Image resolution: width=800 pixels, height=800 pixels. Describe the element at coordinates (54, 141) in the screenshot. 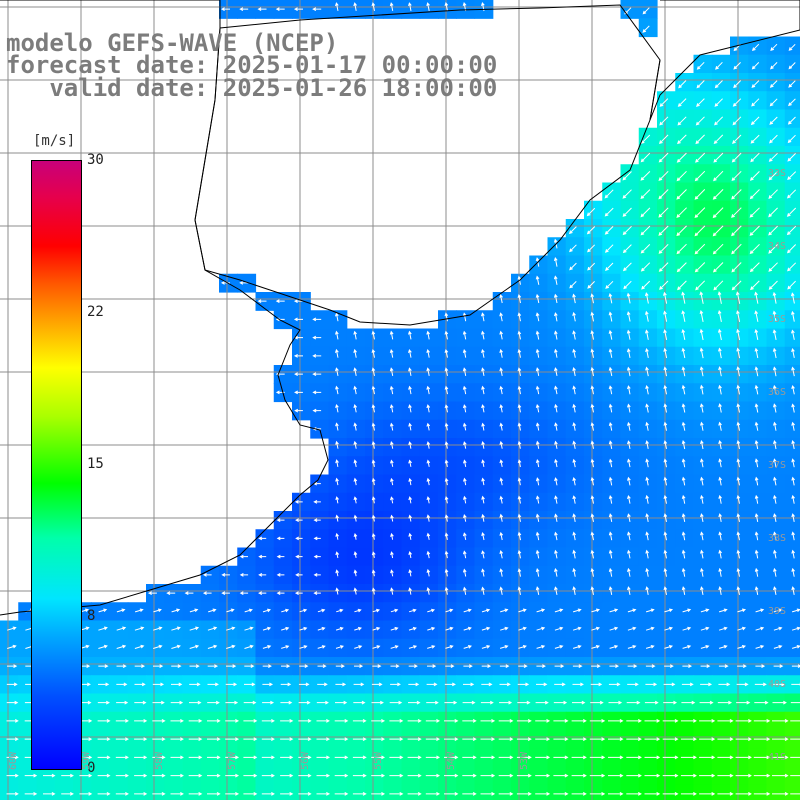

I see `colorbar-unit: [m/s]` at that location.